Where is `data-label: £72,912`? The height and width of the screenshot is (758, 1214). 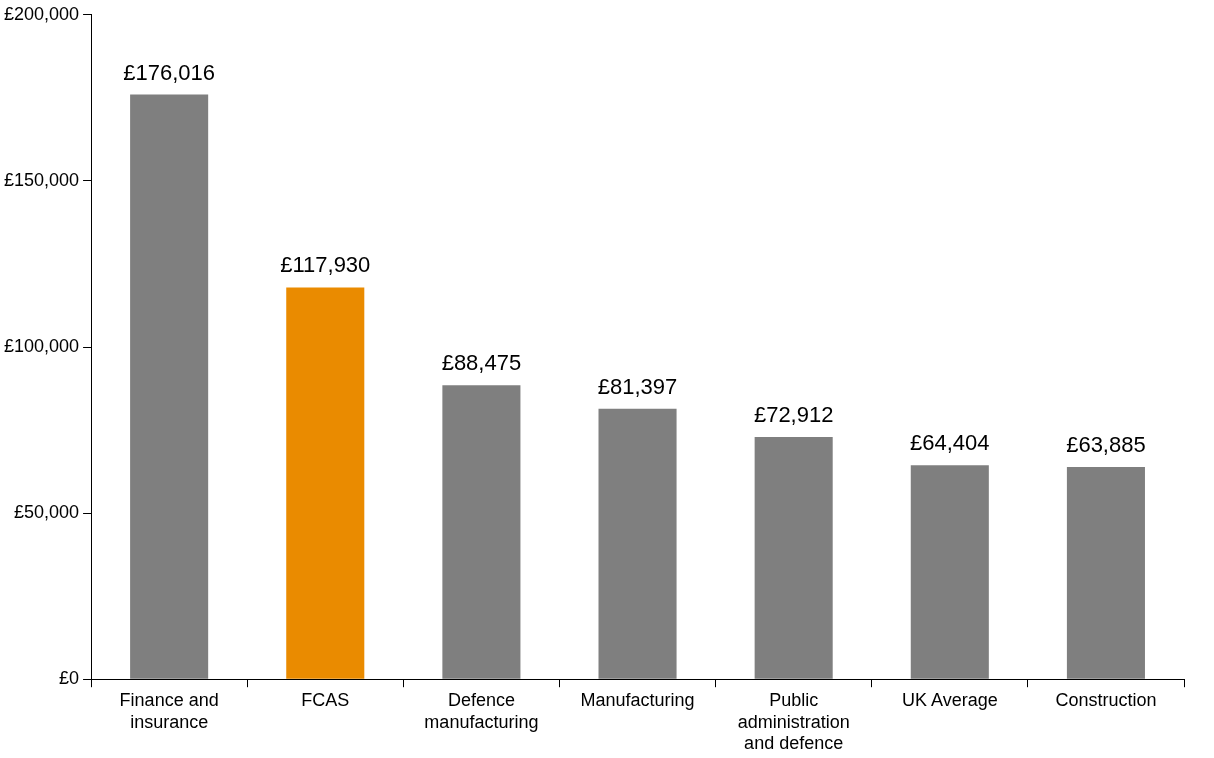 data-label: £72,912 is located at coordinates (793, 415).